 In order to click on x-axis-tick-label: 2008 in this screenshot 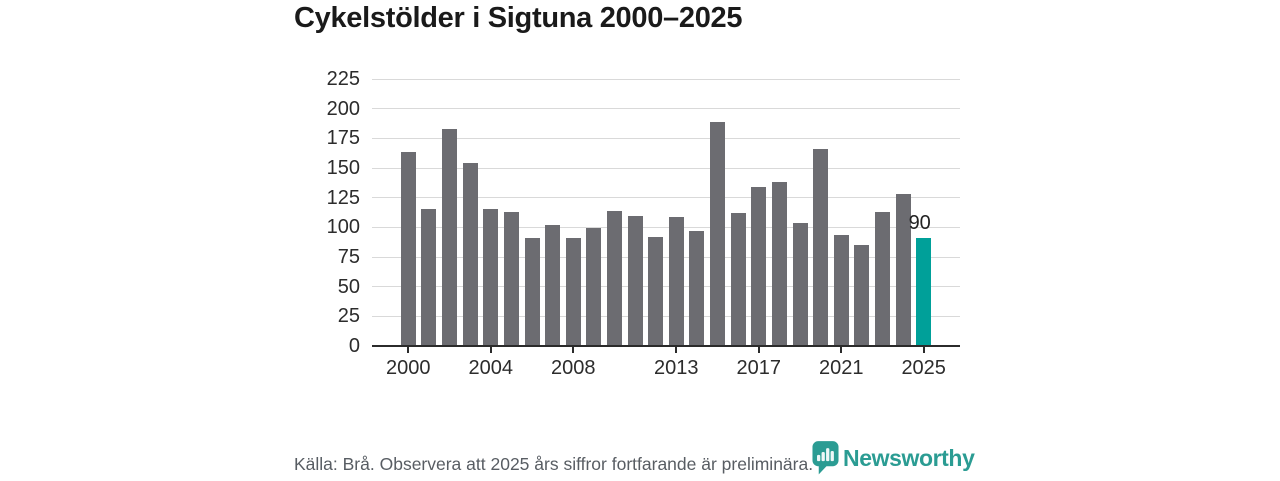, I will do `click(573, 368)`.